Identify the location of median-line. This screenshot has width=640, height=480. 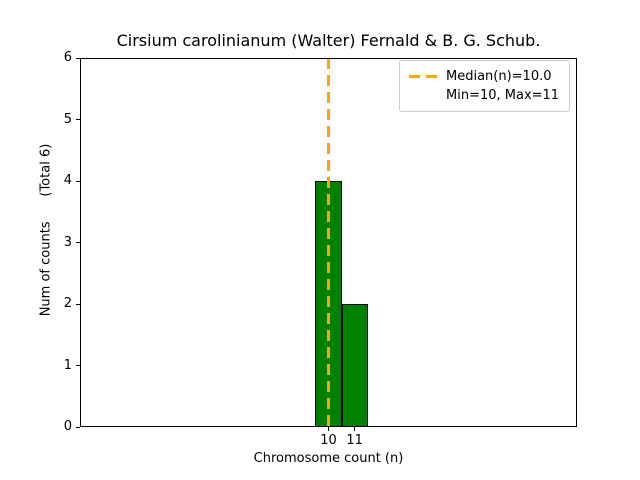
(328, 242).